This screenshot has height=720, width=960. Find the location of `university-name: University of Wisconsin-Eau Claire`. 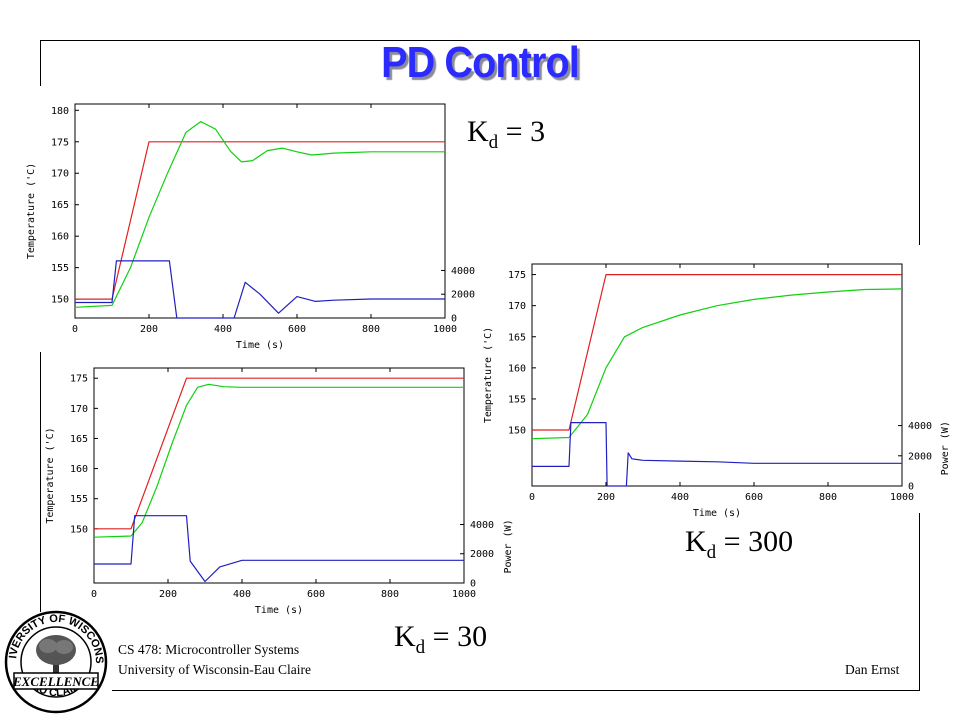

university-name: University of Wisconsin-Eau Claire is located at coordinates (215, 669).